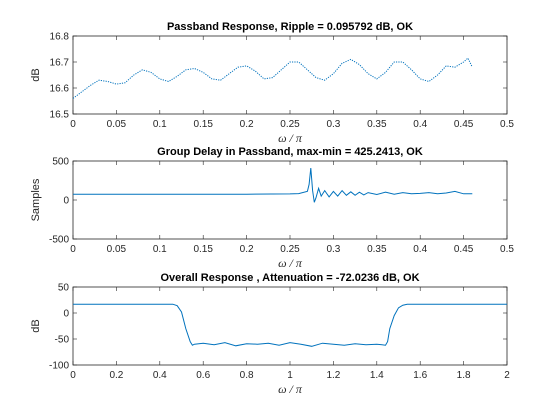 The width and height of the screenshot is (560, 420). I want to click on passband-response-ytick-label: 16.6, so click(60, 89).